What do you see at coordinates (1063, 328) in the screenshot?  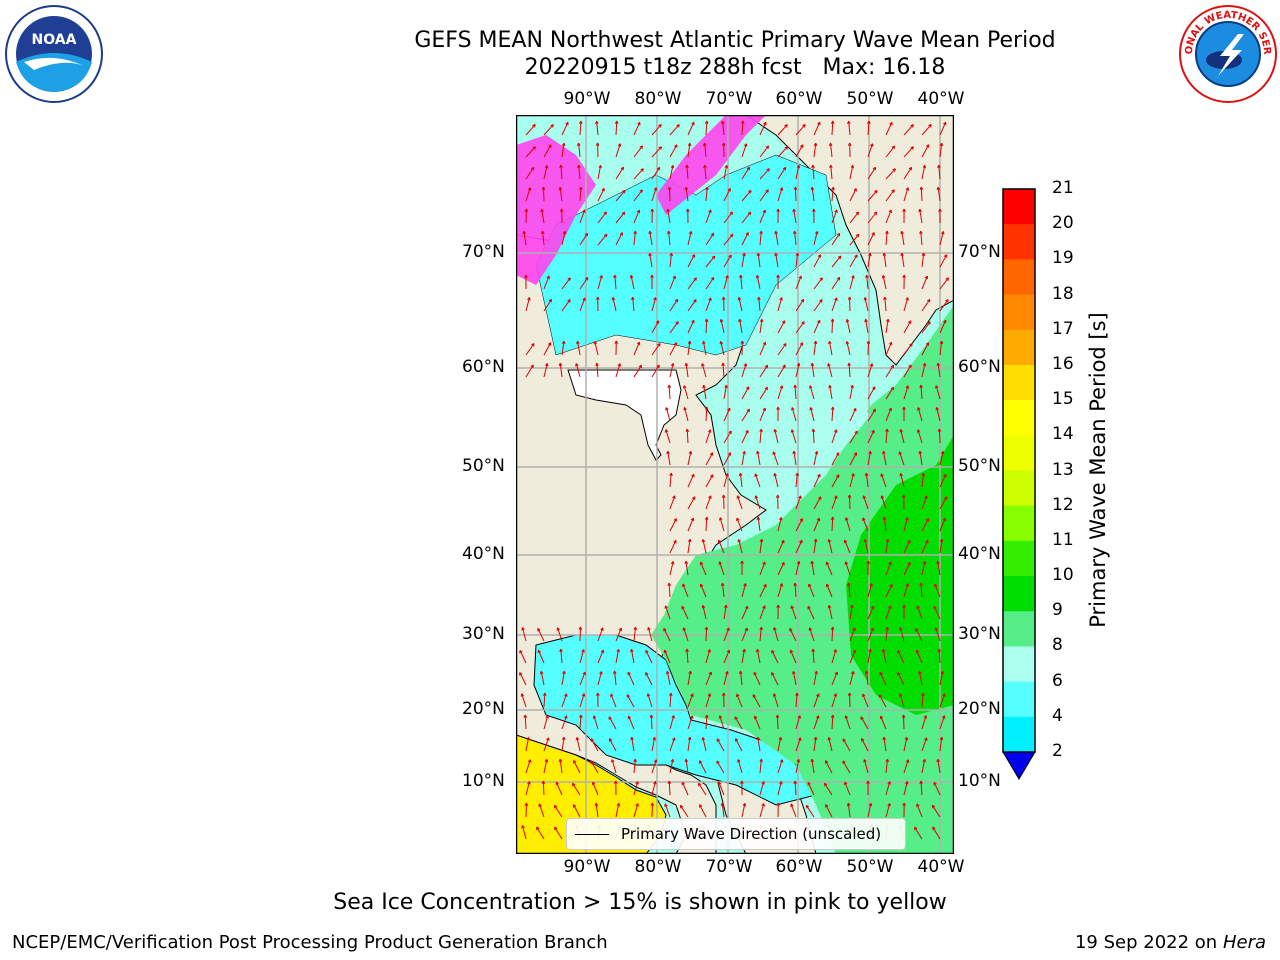 I see `colorbar-tick-label: 17` at bounding box center [1063, 328].